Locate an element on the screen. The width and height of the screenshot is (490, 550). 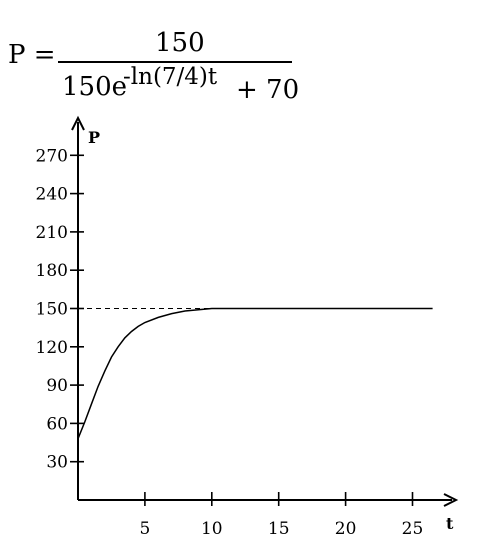
y-tick-label: 90 is located at coordinates (57, 386).